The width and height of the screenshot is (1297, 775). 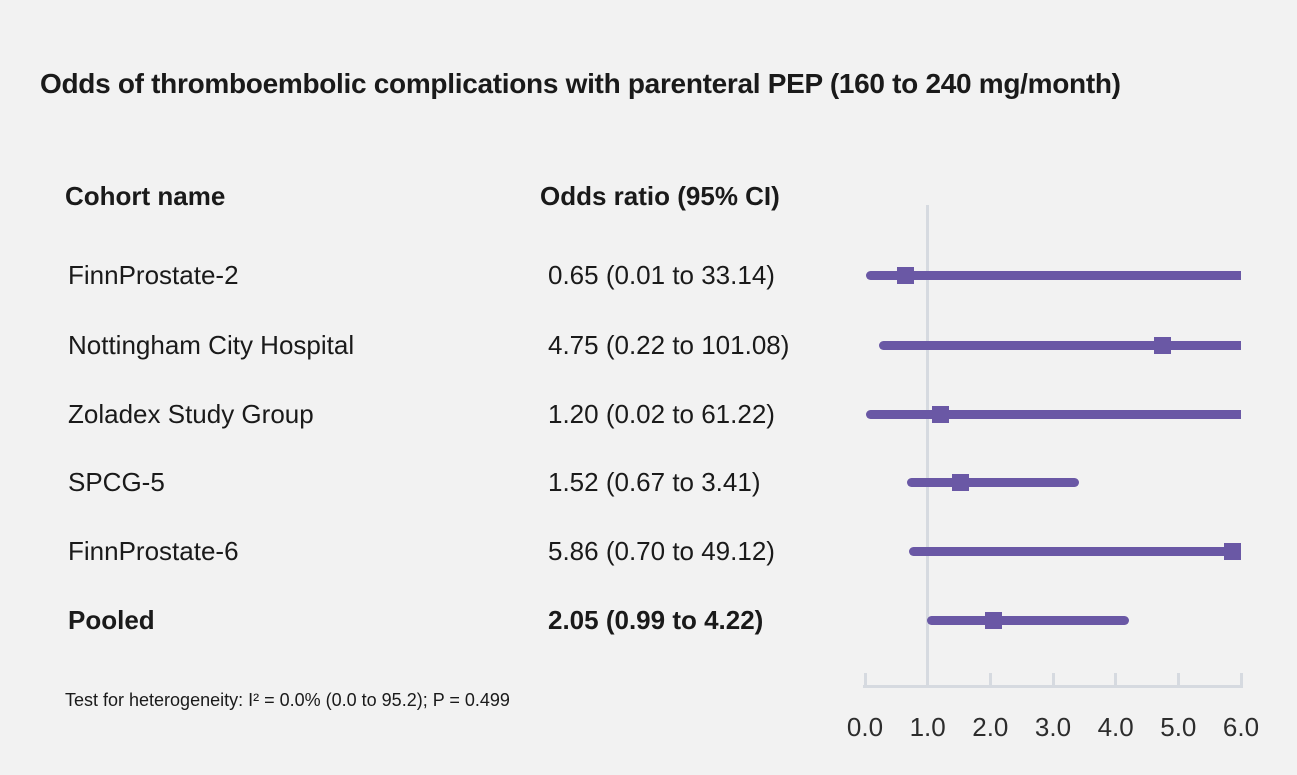 I want to click on x-axis-tick-label: 4.0, so click(x=1115, y=727).